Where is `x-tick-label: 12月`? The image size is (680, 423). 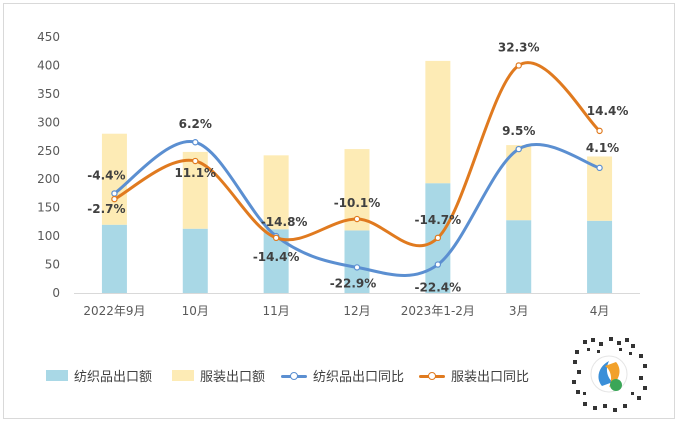 x-tick-label: 12月 is located at coordinates (356, 311).